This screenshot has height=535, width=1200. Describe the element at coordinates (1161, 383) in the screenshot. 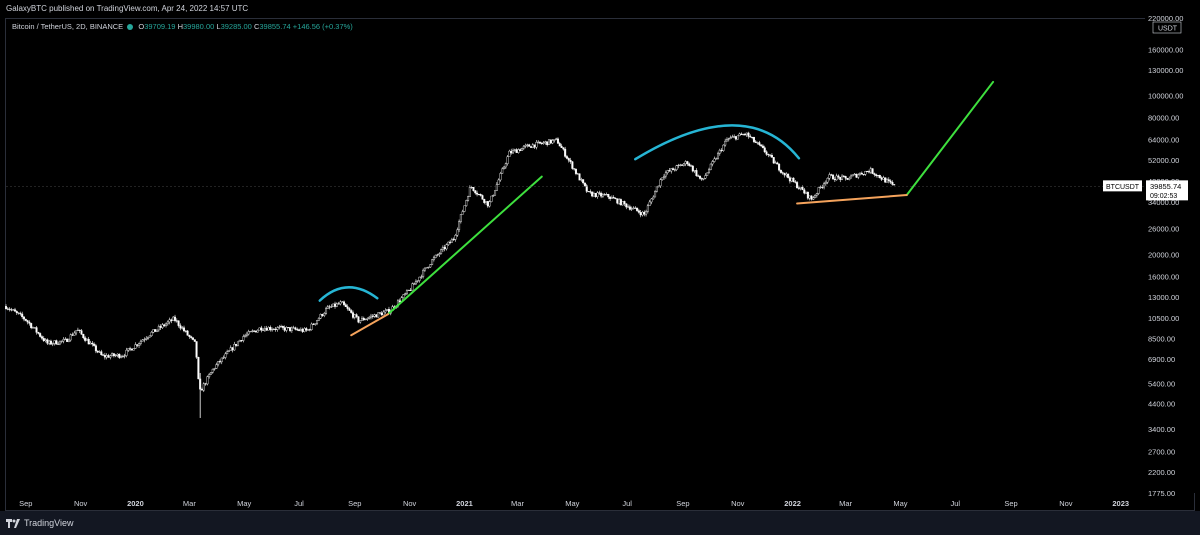

I see `price-tick-label: 5400.00` at that location.